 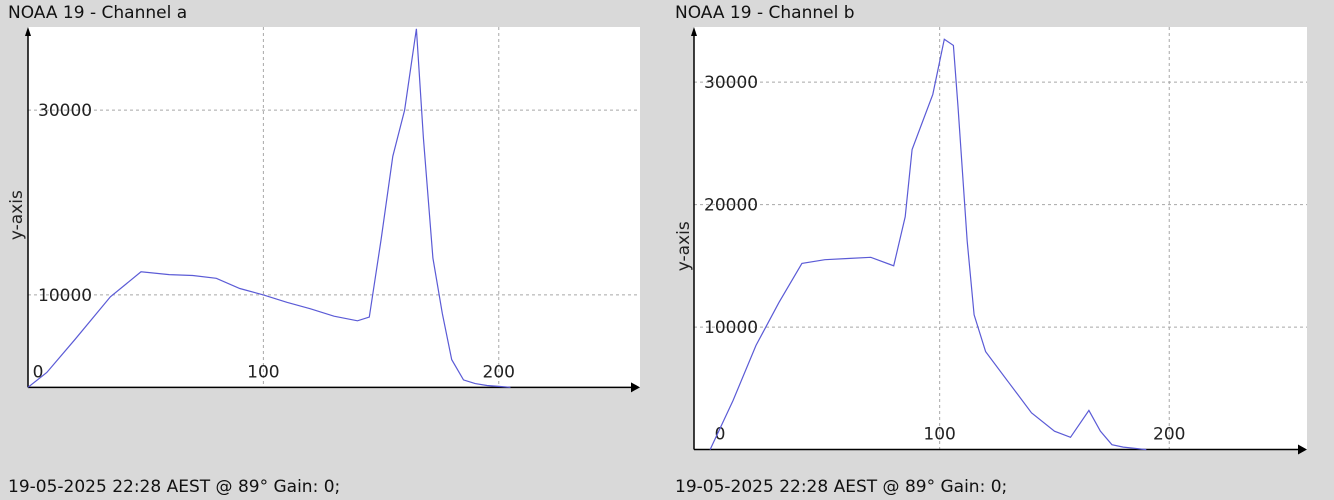 I want to click on chart-title: NOAA 19 - Channel a, so click(x=98, y=13).